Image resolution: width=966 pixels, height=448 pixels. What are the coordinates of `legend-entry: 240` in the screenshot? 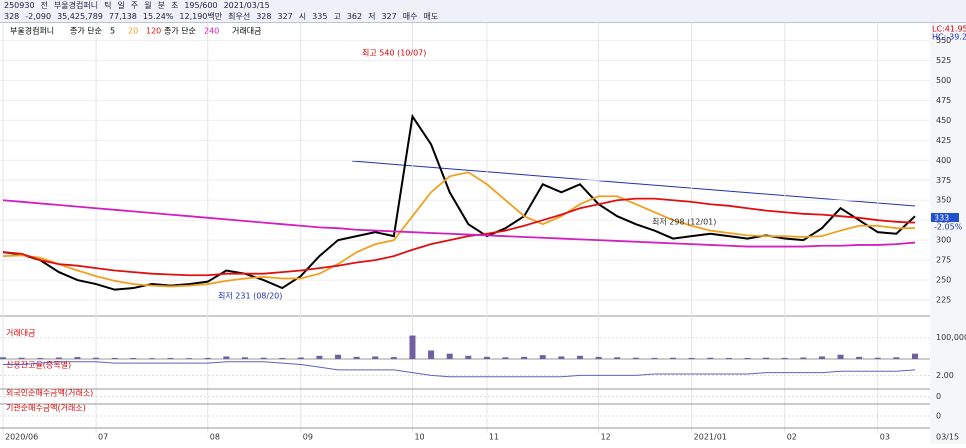 It's located at (211, 31).